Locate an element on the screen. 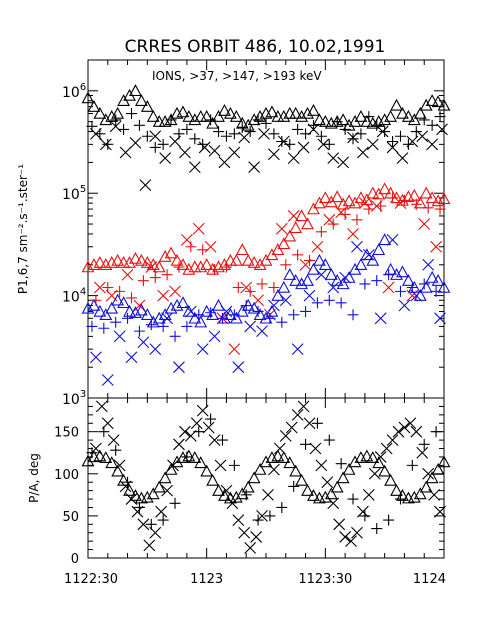  flux-tick-label: 106 is located at coordinates (74, 91).